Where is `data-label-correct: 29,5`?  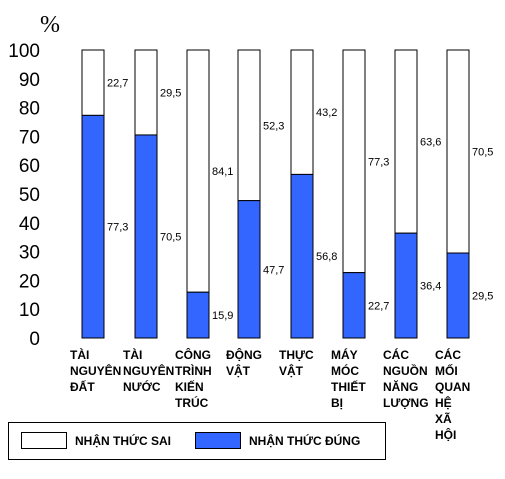 data-label-correct: 29,5 is located at coordinates (482, 297).